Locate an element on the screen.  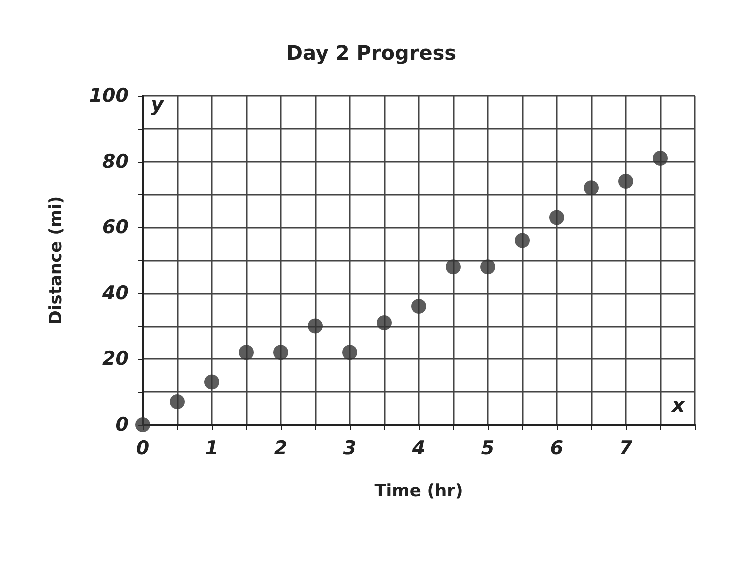
y-tick-label: 60 is located at coordinates (115, 227).